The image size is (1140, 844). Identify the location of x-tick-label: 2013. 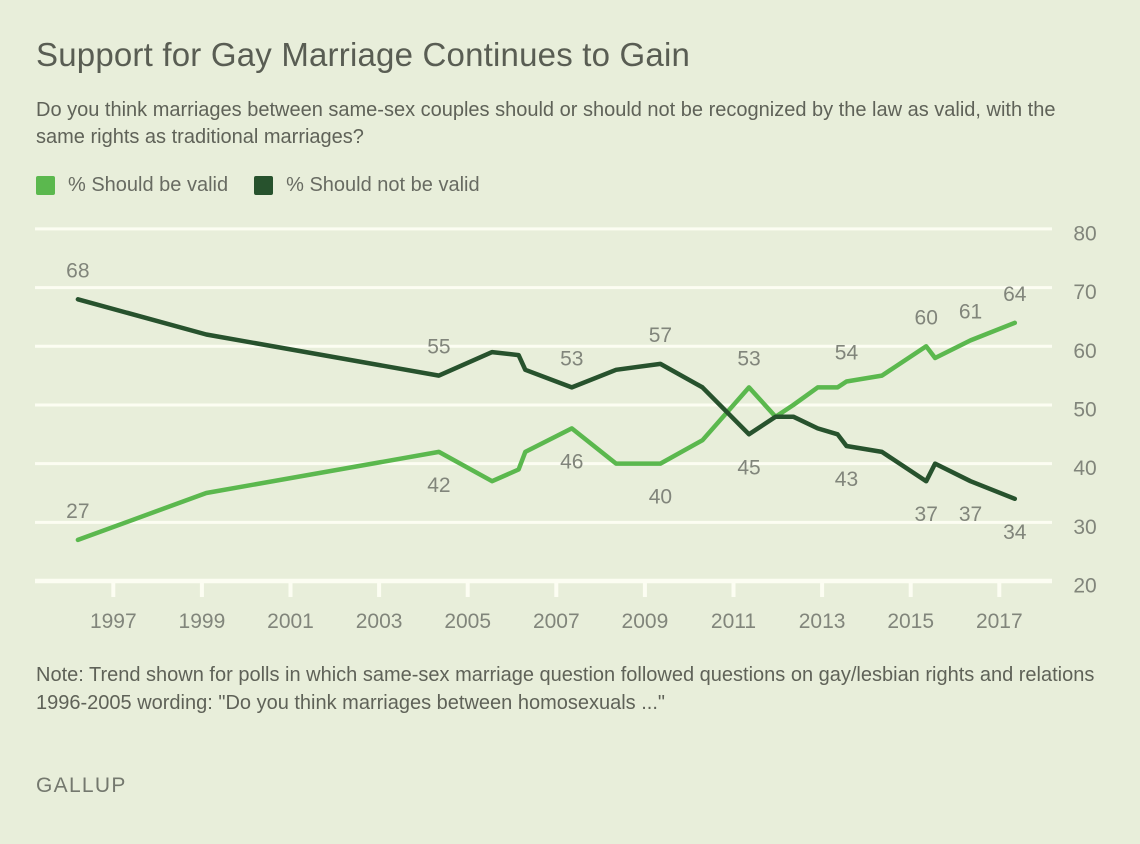
(822, 621).